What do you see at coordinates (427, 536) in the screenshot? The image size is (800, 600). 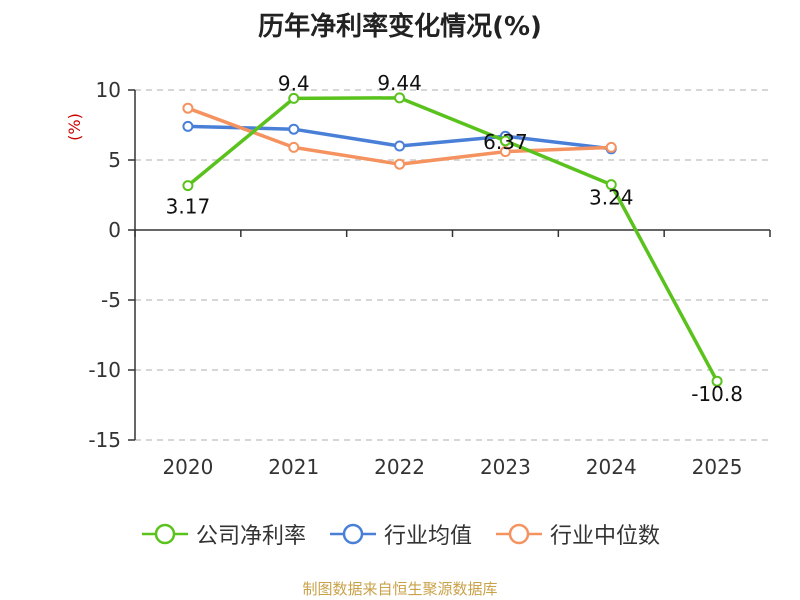 I see `legend-label: 行业均值` at bounding box center [427, 536].